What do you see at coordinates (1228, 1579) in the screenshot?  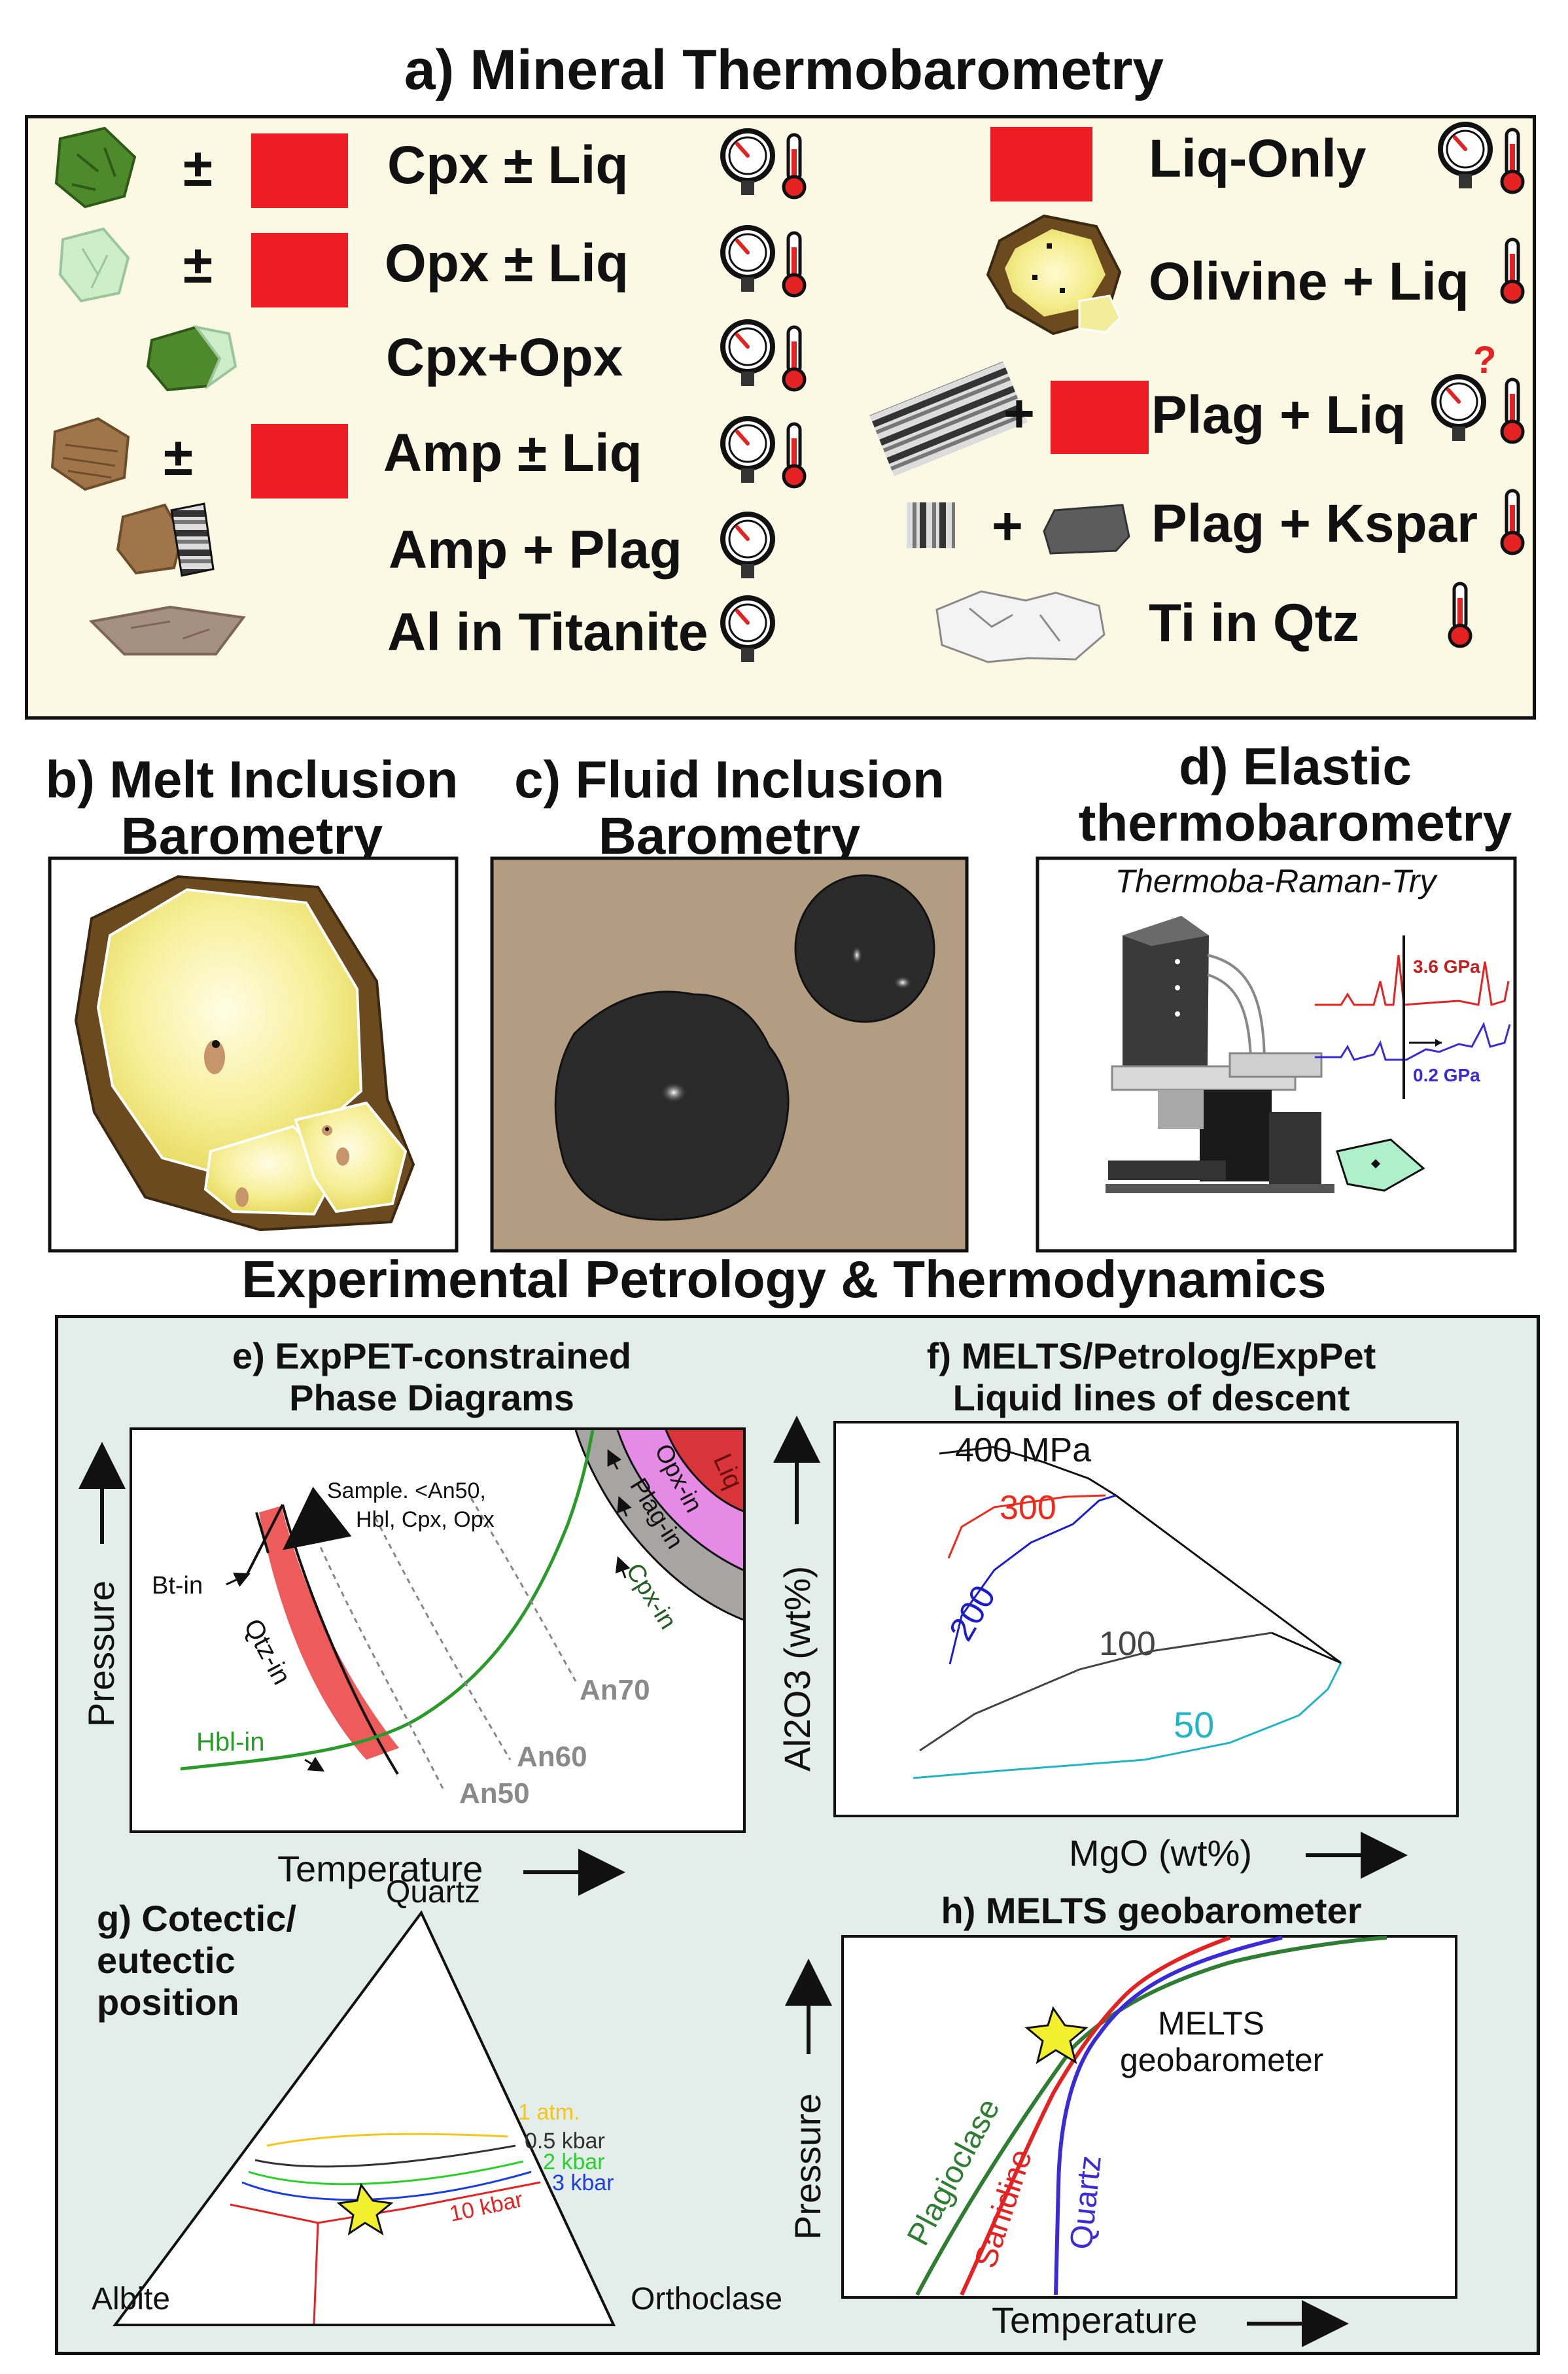 I see `series-upper-envelope` at bounding box center [1228, 1579].